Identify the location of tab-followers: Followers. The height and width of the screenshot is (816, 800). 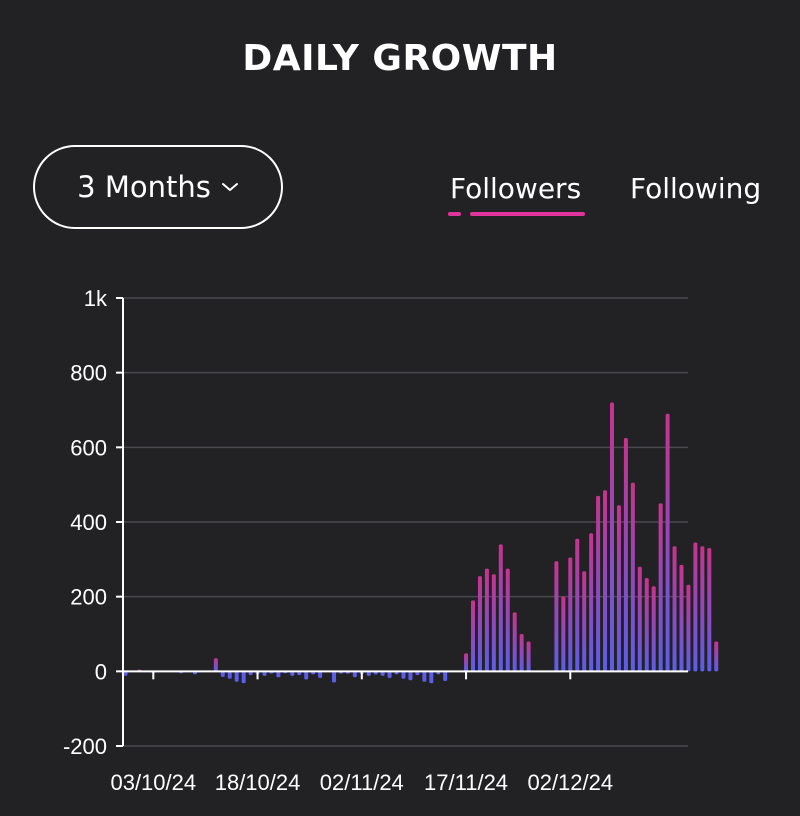
(516, 188).